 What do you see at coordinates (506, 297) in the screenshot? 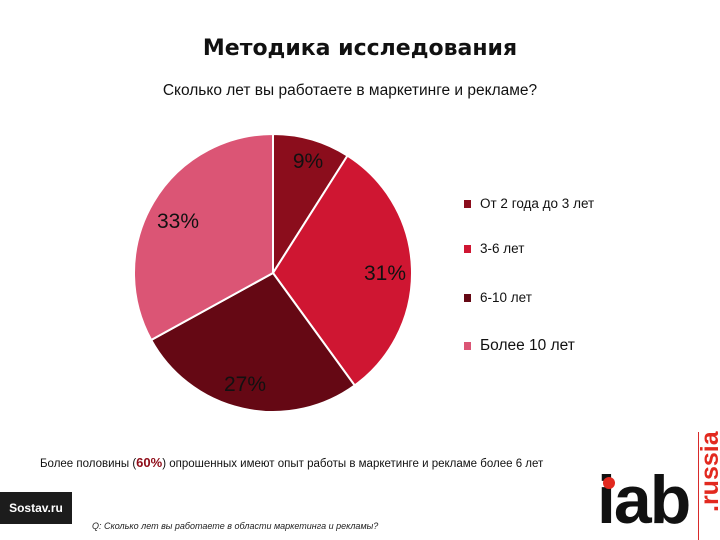
I see `legend-label: 6-10 лет` at bounding box center [506, 297].